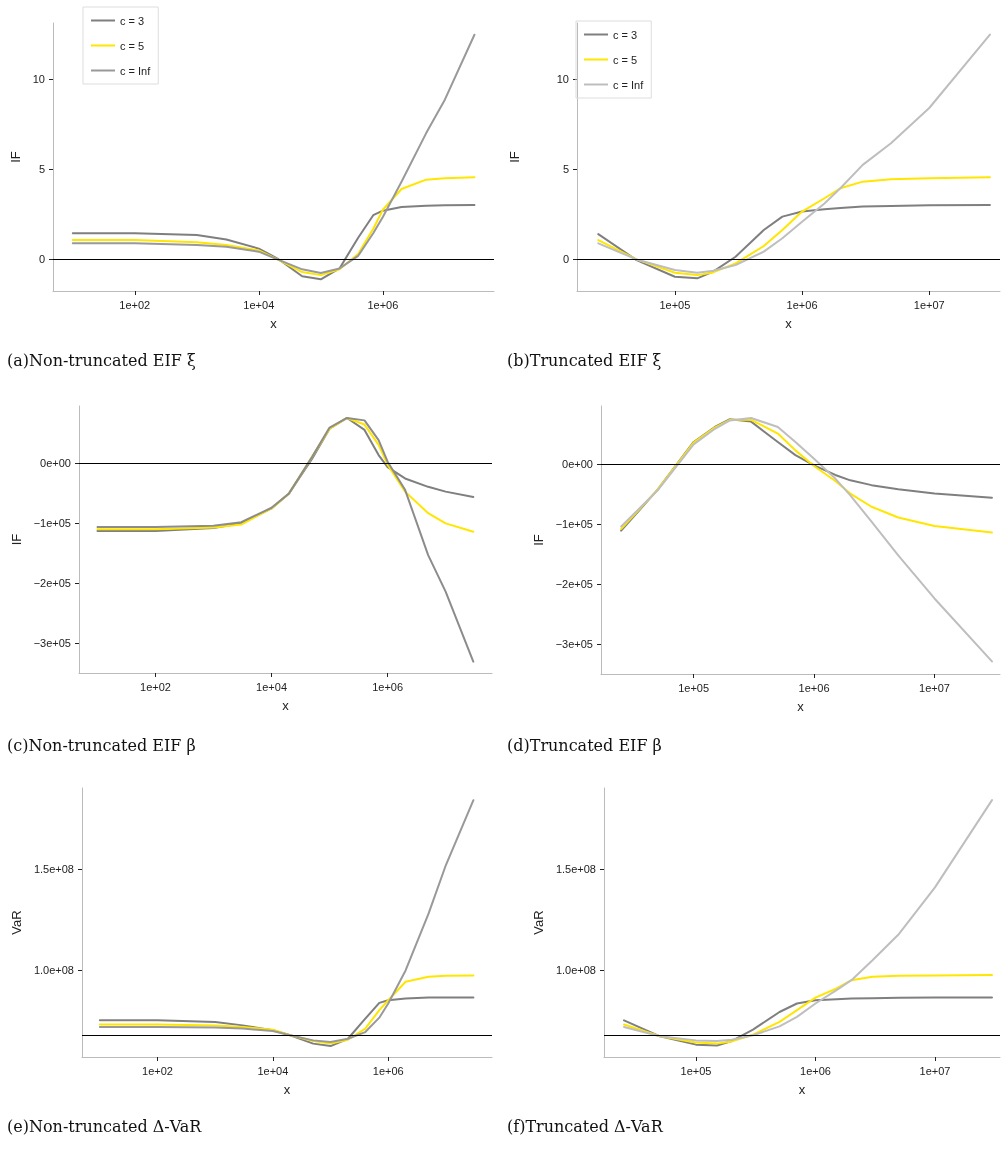 This screenshot has width=1002, height=1151. I want to click on text: (d)Truncated EIF β, so click(584, 745).